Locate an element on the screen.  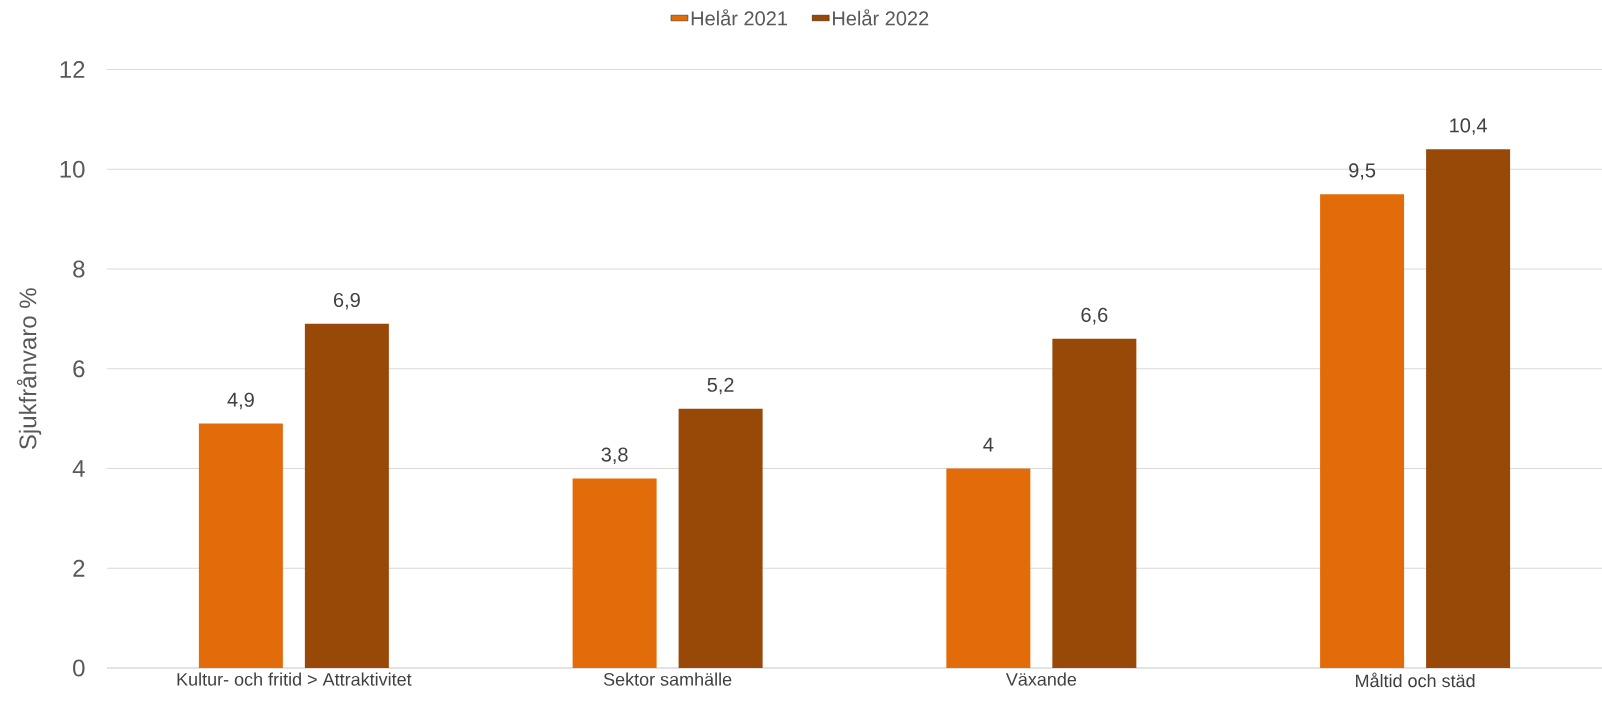
y-tick-label: 12 is located at coordinates (72, 69).